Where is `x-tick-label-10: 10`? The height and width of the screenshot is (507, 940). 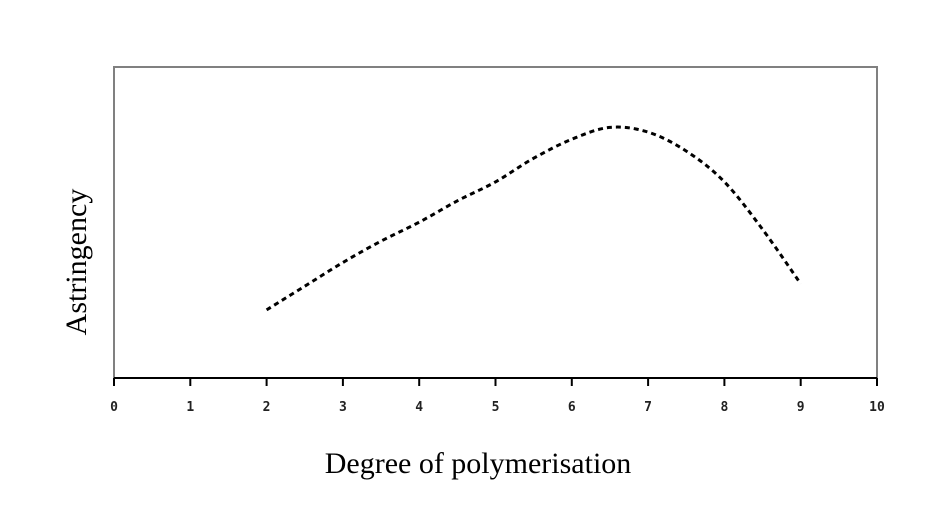
x-tick-label-10: 10 is located at coordinates (877, 407).